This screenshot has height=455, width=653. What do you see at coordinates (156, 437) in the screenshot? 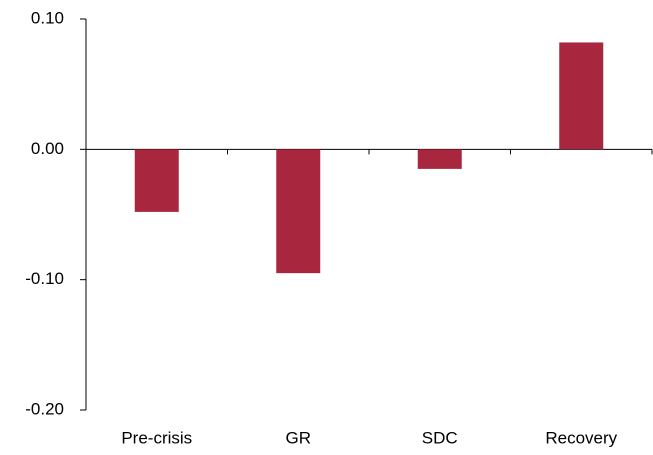
I see `x-tick-label: Pre-crisis` at bounding box center [156, 437].